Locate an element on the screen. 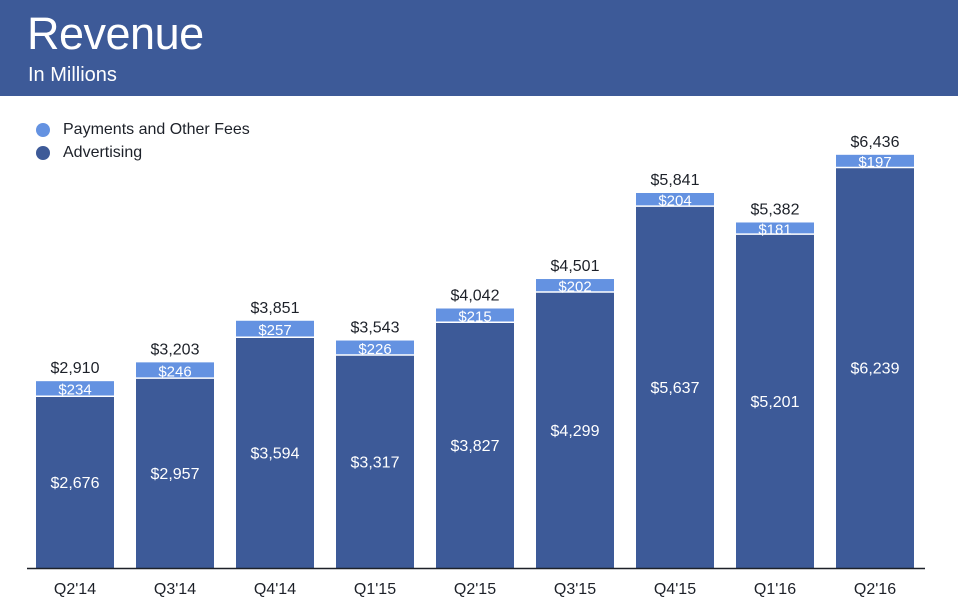  data-label-advertising: $4,299 is located at coordinates (575, 431).